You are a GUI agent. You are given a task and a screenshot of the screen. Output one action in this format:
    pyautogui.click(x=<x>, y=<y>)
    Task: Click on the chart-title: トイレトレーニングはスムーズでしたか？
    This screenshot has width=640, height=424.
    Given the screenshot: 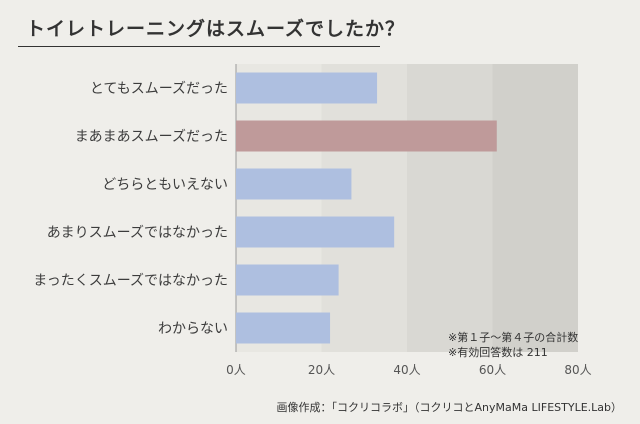 What is the action you would take?
    pyautogui.click(x=216, y=29)
    